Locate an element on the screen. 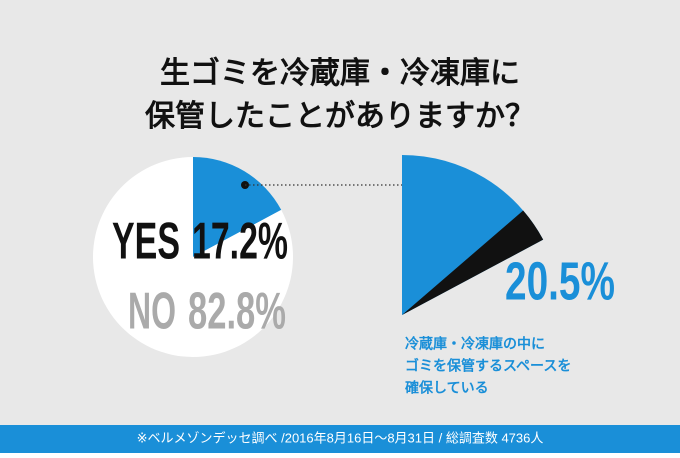 Image resolution: width=680 pixels, height=458 pixels. value-label: 20.5% is located at coordinates (560, 281).